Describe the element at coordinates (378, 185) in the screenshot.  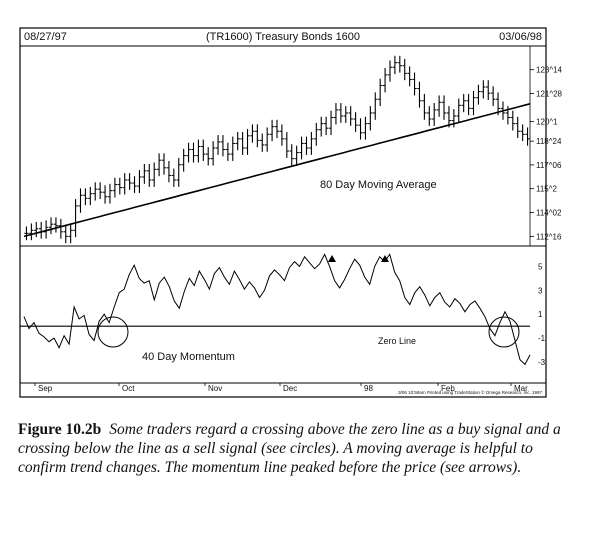
I see `ma-label: 80 Day Moving Average` at that location.